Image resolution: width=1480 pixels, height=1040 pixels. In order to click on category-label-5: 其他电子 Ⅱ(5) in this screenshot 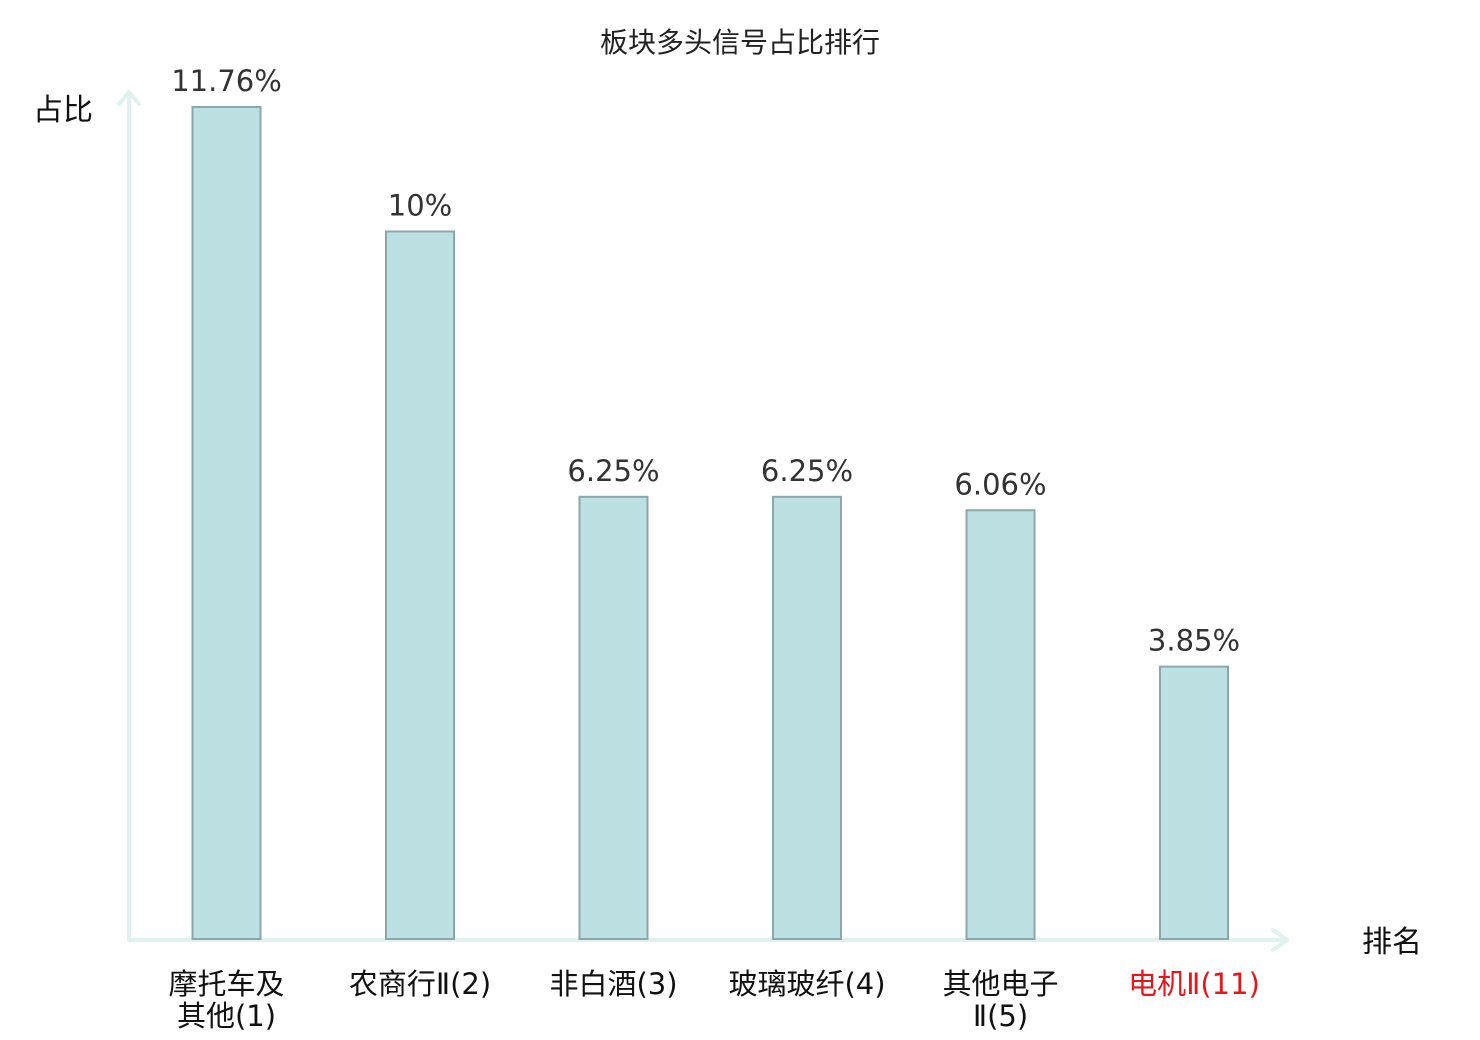, I will do `click(1000, 1000)`.